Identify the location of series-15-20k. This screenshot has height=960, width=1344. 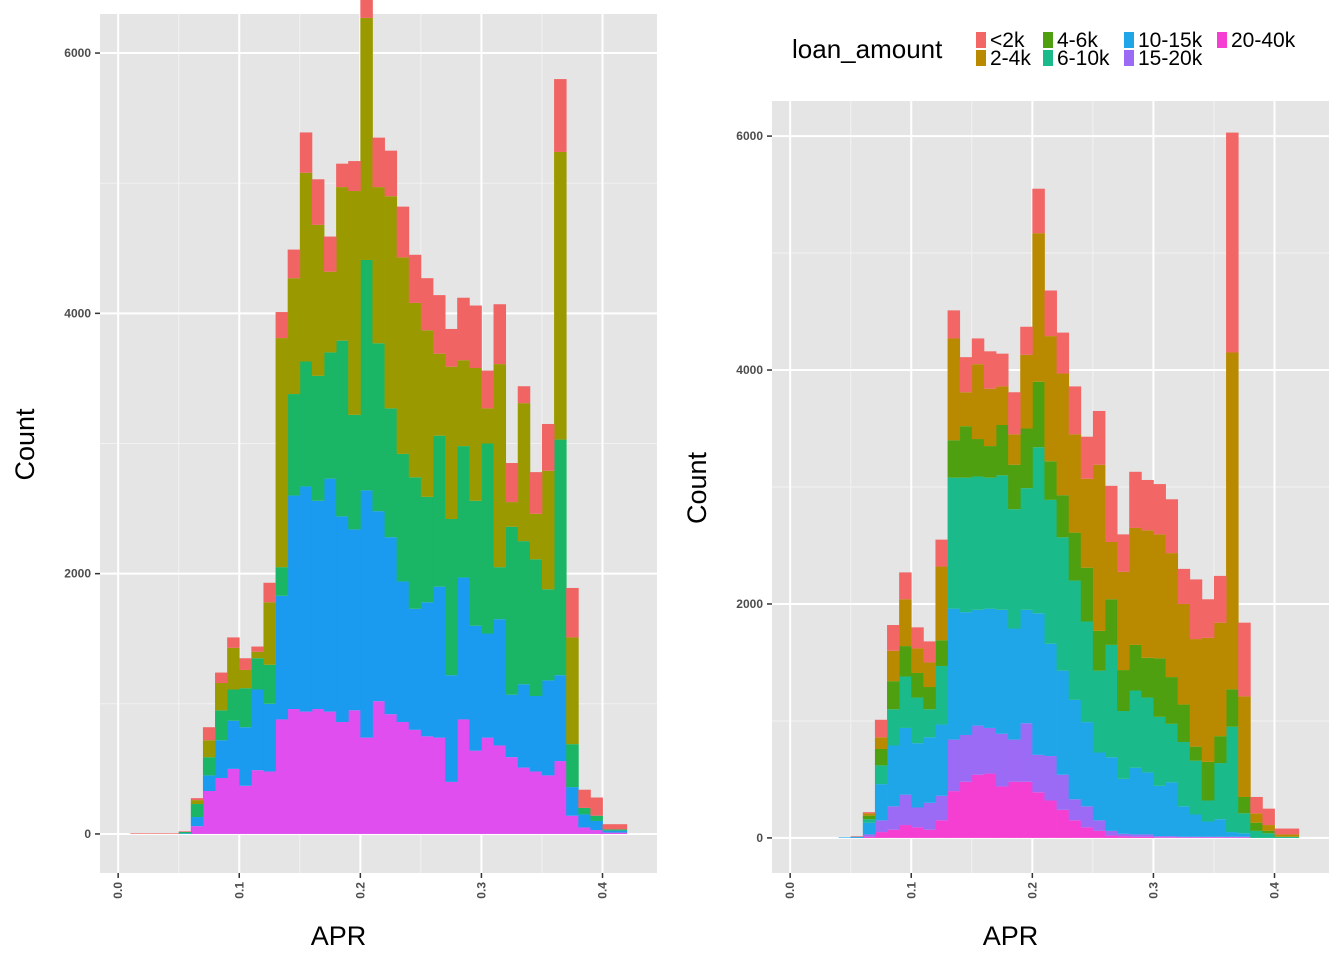
(1056, 780).